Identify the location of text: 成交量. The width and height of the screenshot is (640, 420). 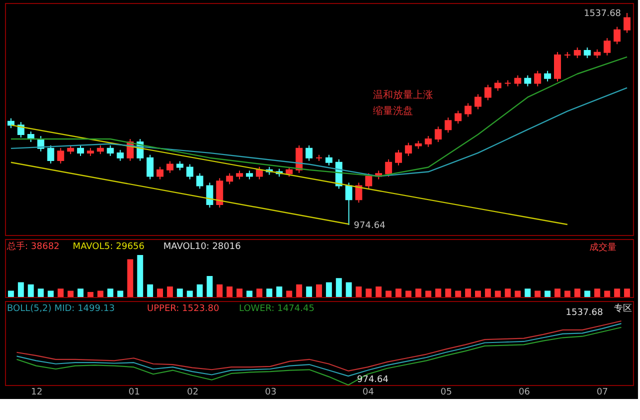
(603, 247).